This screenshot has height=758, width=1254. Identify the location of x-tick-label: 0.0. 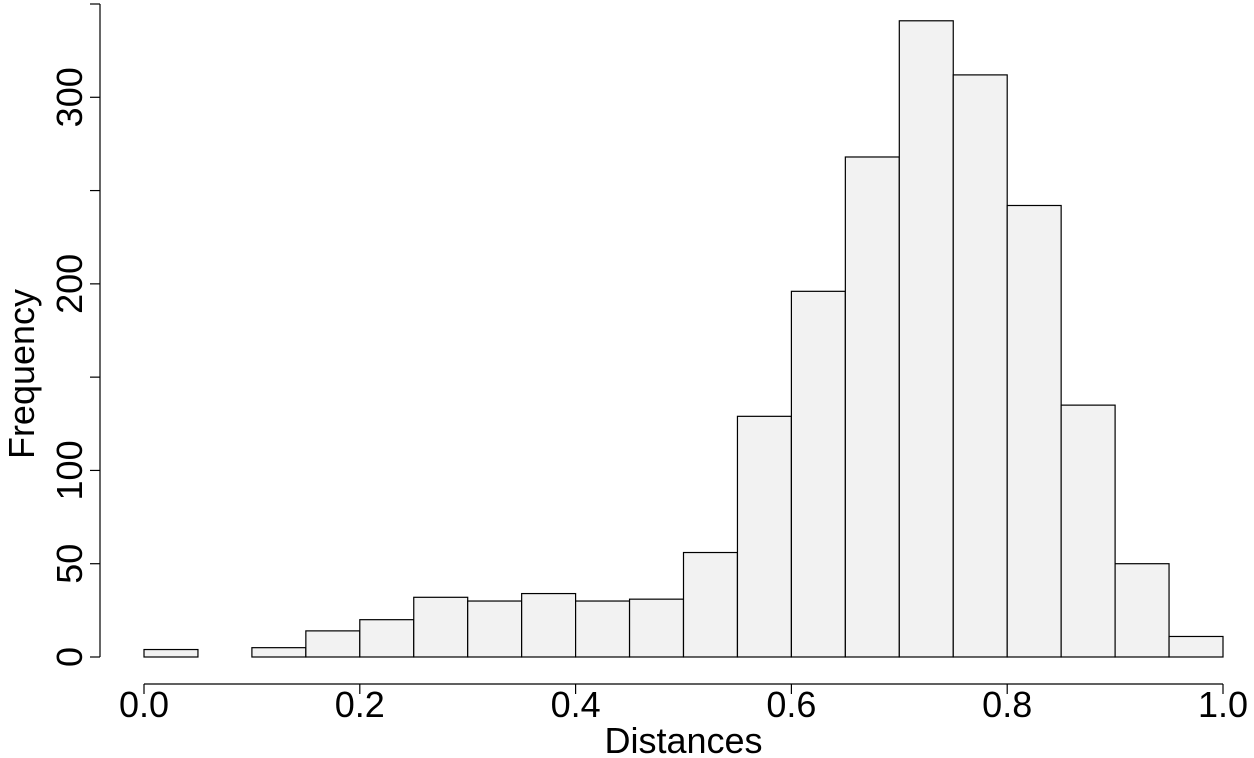
(144, 704).